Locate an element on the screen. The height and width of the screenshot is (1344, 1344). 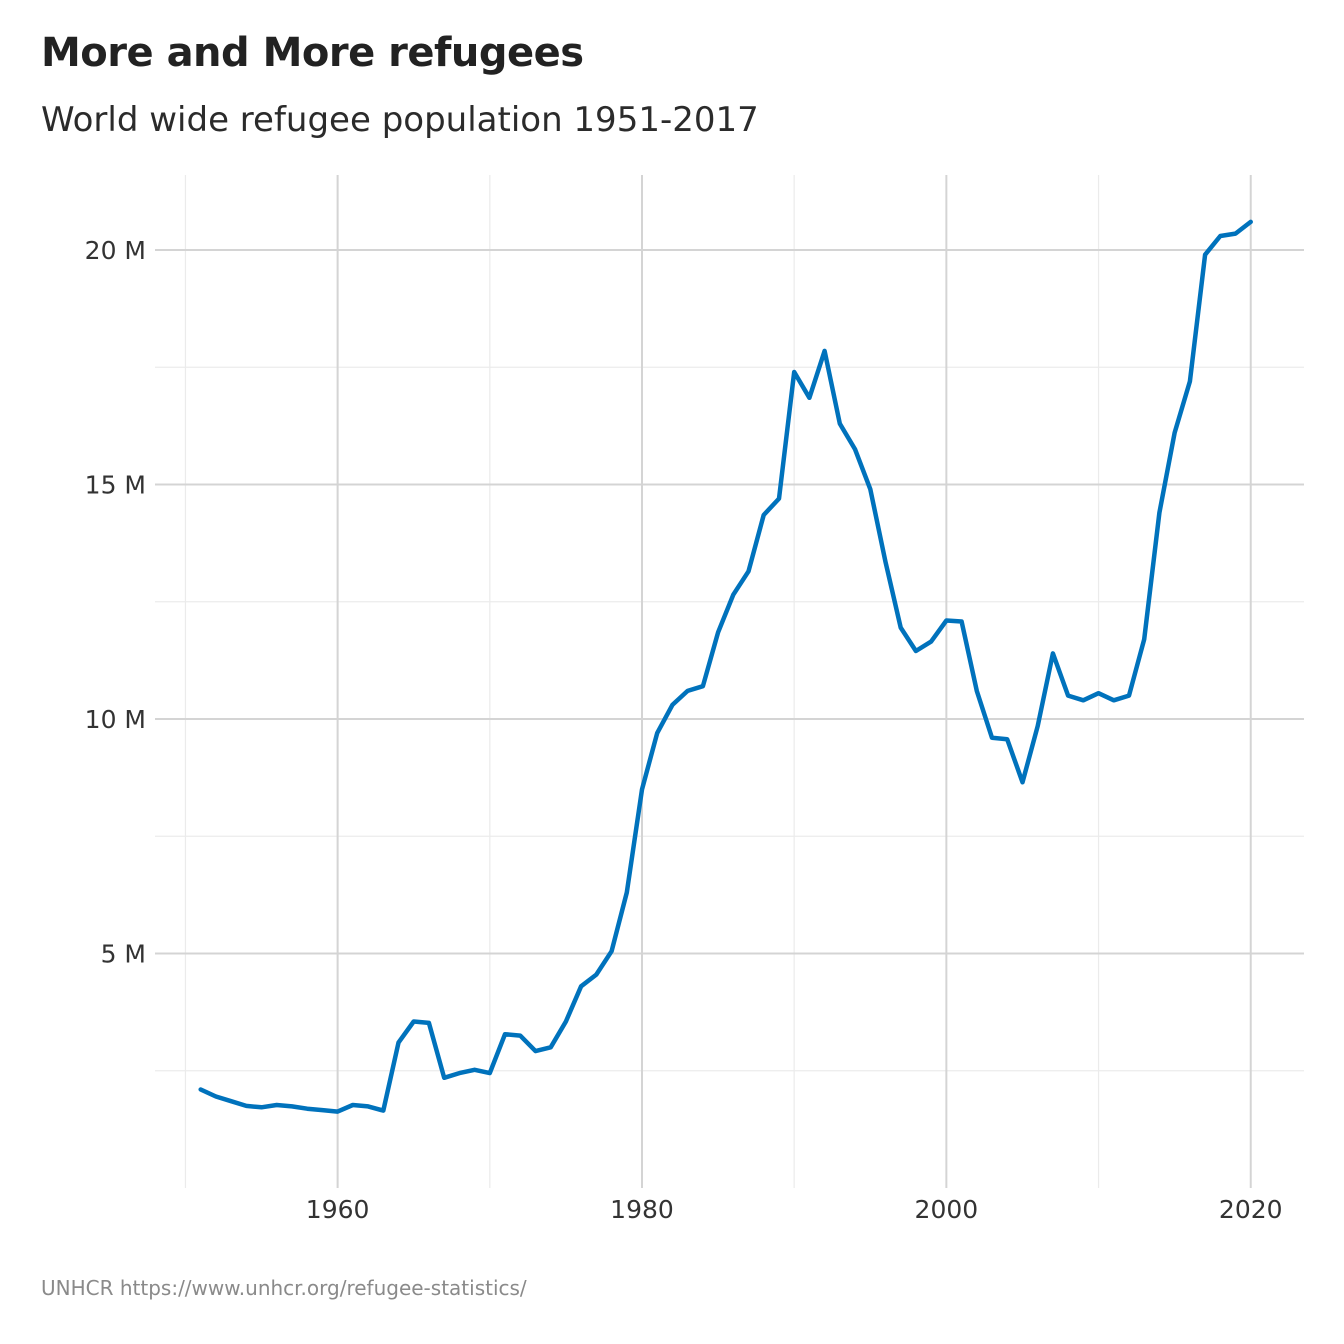
y-tick-label: 15 M is located at coordinates (115, 485).